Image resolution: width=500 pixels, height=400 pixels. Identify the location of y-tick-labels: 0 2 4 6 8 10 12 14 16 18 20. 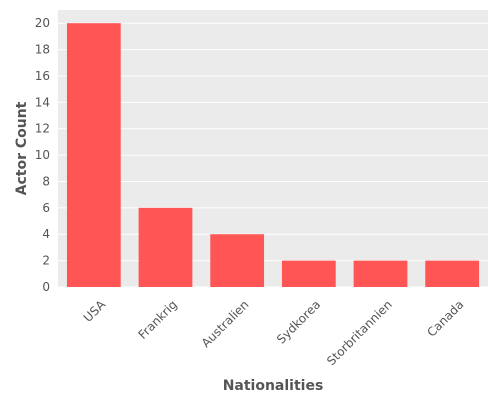
(42, 155).